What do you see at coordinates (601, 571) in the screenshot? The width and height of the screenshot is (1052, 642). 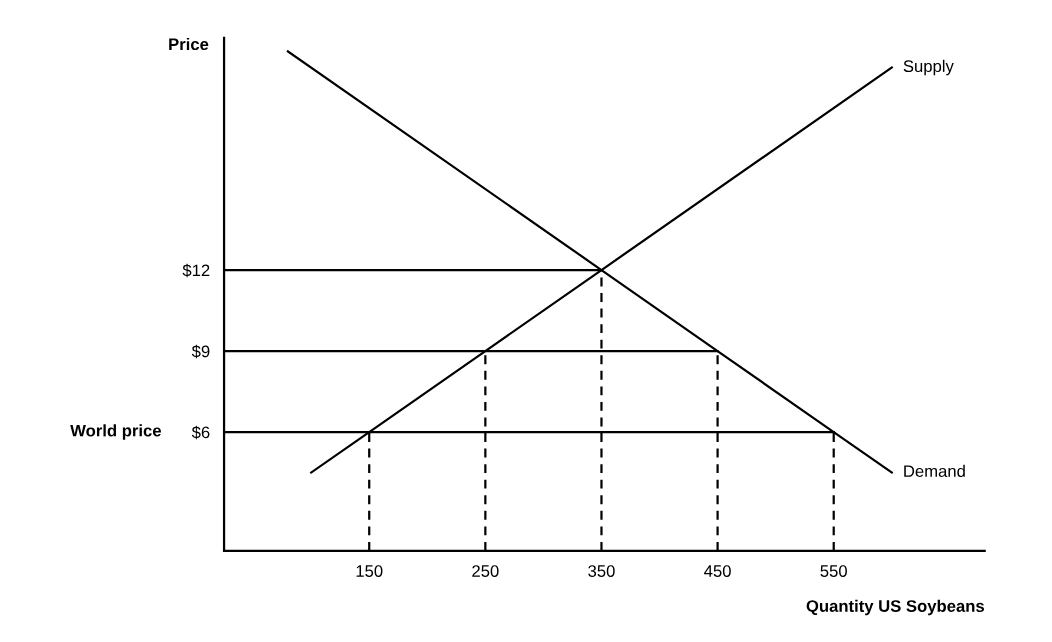 I see `x-tick-label: 350` at bounding box center [601, 571].